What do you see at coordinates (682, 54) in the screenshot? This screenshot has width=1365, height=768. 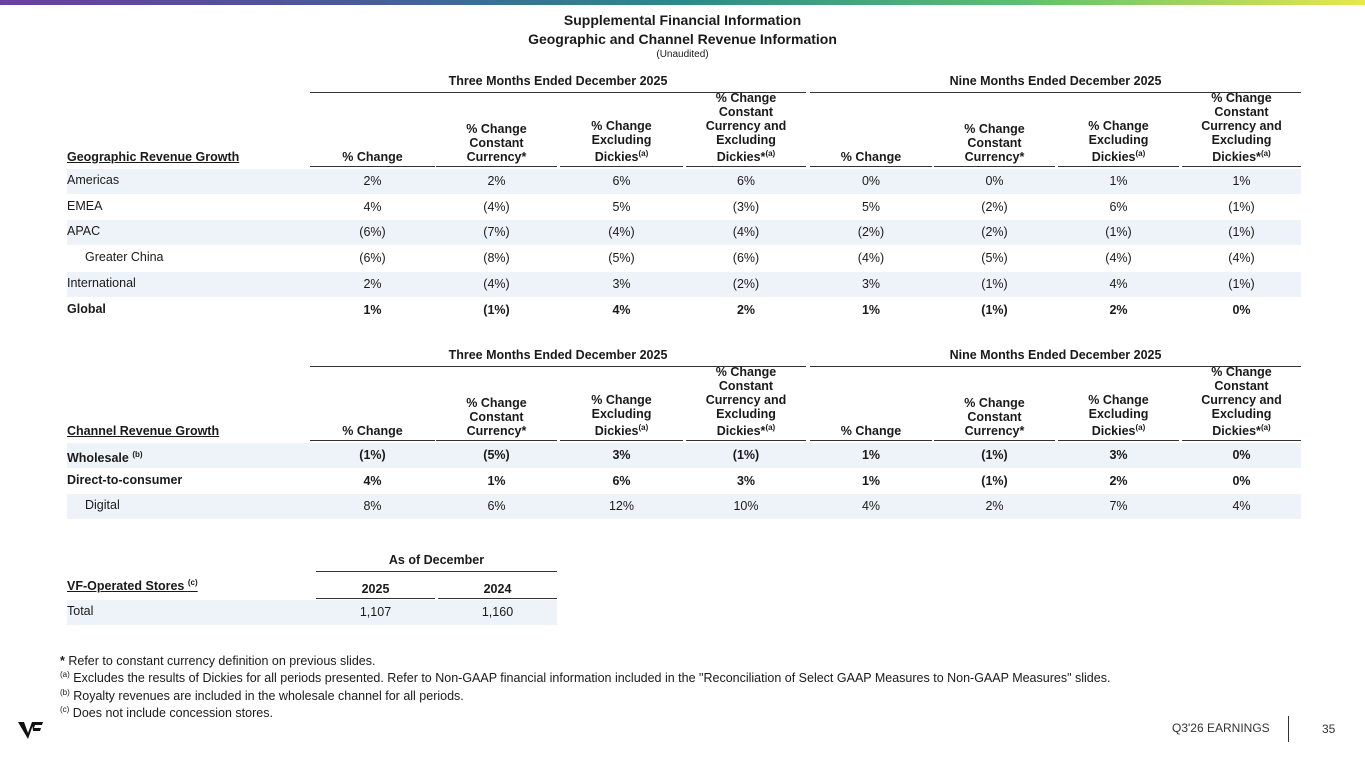 I see `unaudited-note: (Unaudited)` at bounding box center [682, 54].